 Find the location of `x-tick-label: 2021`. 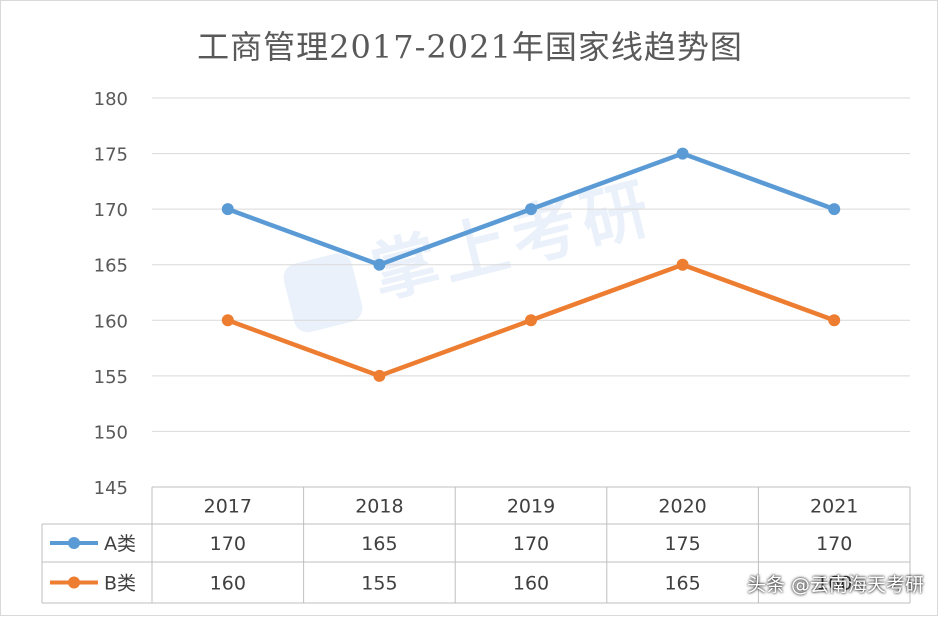

x-tick-label: 2021 is located at coordinates (834, 507).